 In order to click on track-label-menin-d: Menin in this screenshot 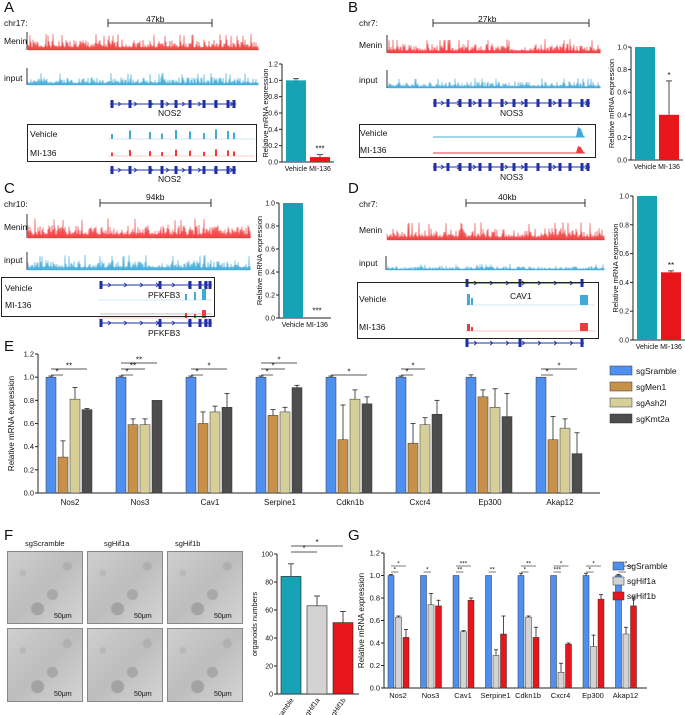, I will do `click(371, 230)`.